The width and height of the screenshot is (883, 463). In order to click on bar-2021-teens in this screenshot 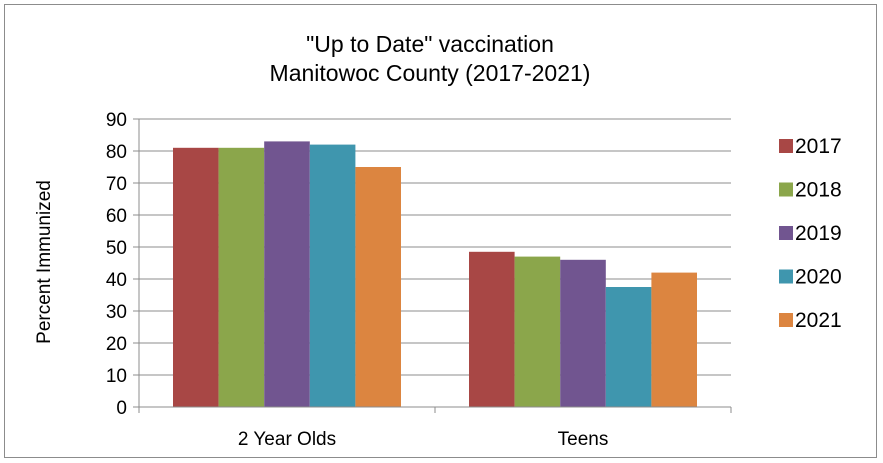, I will do `click(674, 339)`.